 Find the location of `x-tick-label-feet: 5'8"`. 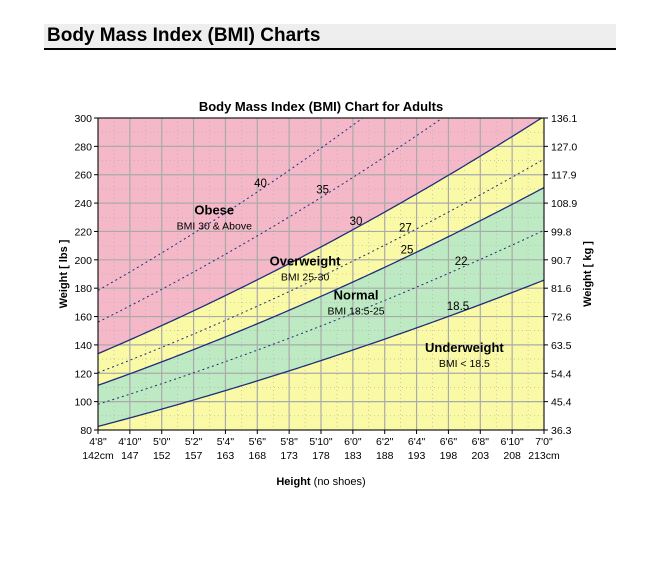

x-tick-label-feet: 5'8" is located at coordinates (289, 442).